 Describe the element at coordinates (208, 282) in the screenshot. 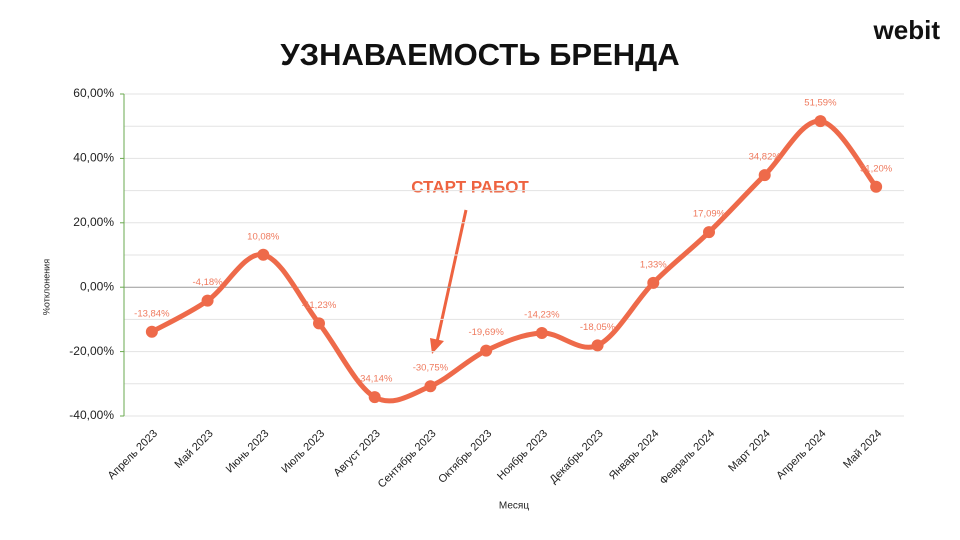

I see `data-label: -4,18%` at that location.